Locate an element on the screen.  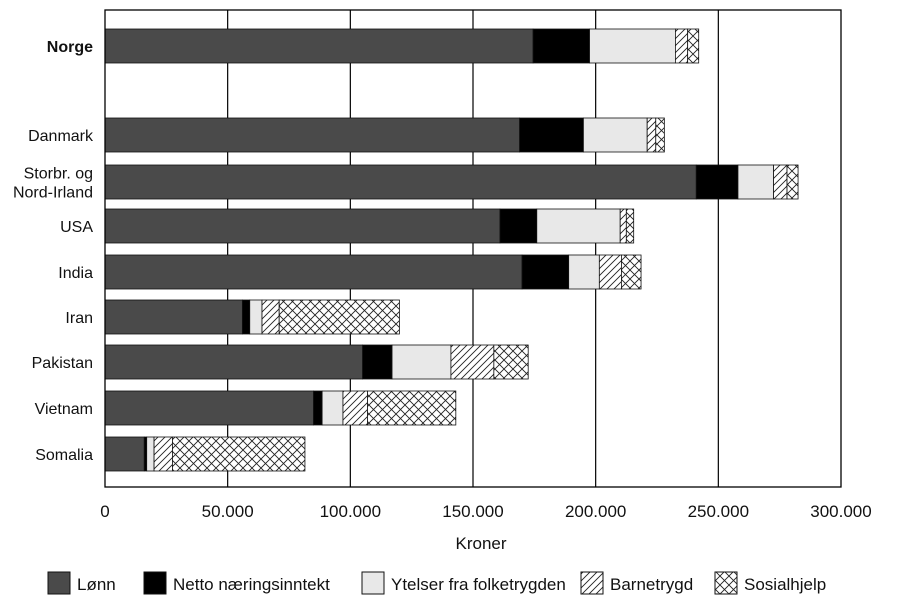
category-label: Iran is located at coordinates (79, 318).